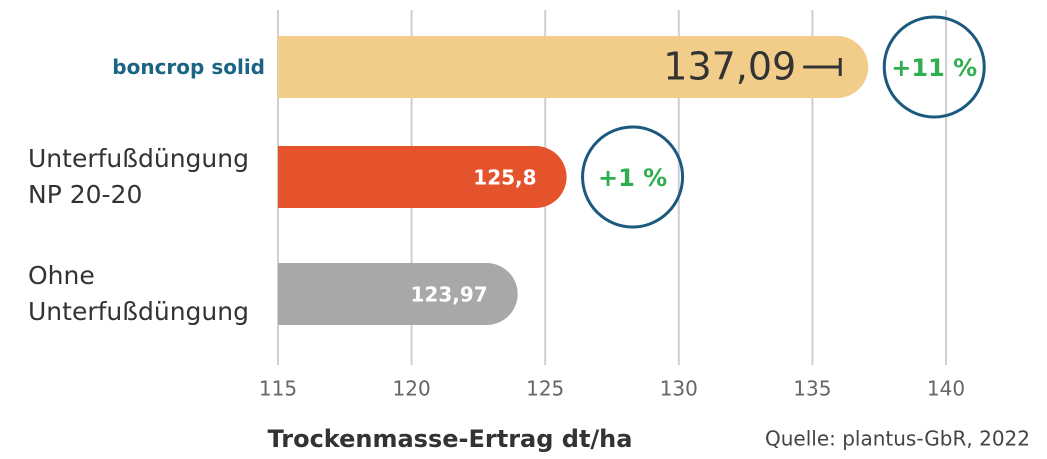 The image size is (1047, 459). I want to click on x-tick-label: 125, so click(545, 389).